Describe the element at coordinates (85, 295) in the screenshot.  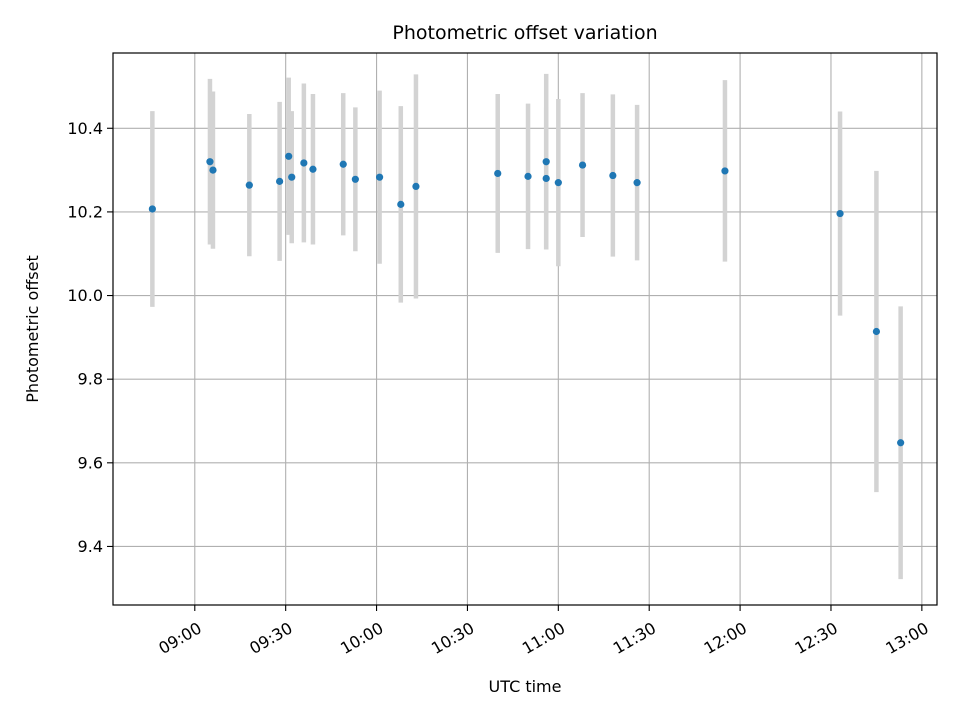
I see `y-tick-label: 10.0` at that location.